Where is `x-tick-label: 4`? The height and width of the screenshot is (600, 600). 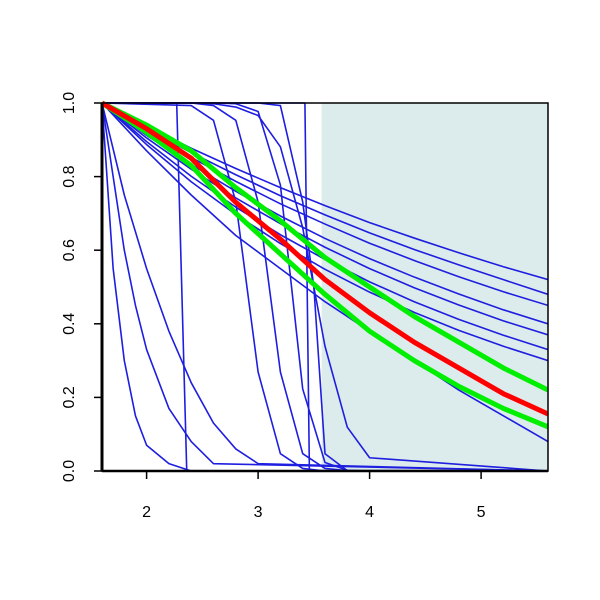 x-tick-label: 4 is located at coordinates (369, 512).